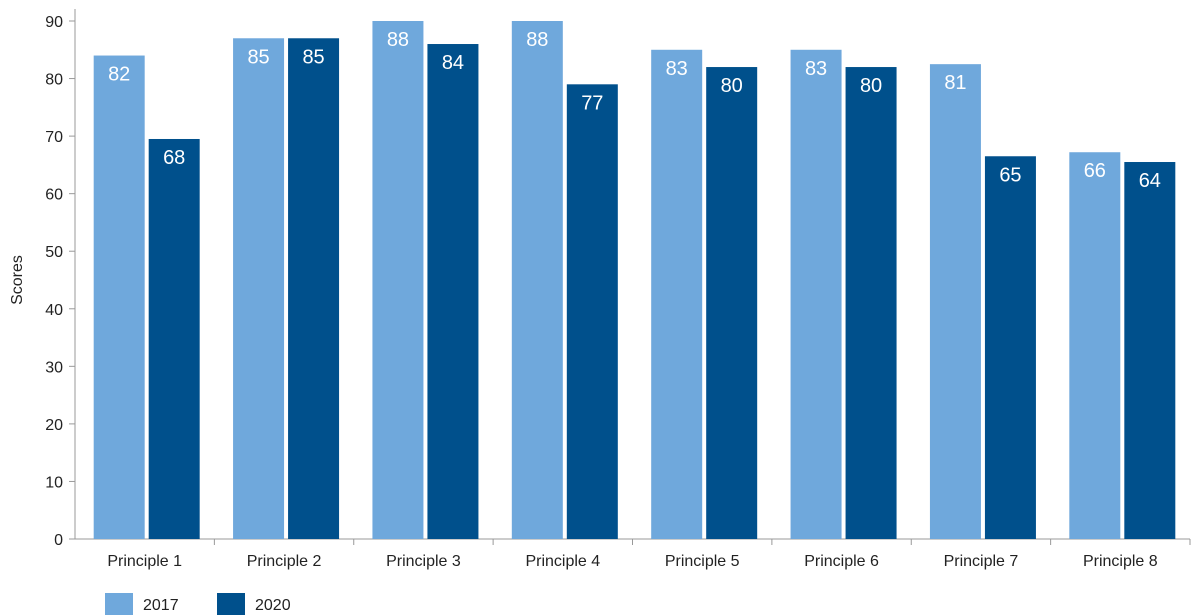  What do you see at coordinates (231, 604) in the screenshot?
I see `legend-swatch-2020` at bounding box center [231, 604].